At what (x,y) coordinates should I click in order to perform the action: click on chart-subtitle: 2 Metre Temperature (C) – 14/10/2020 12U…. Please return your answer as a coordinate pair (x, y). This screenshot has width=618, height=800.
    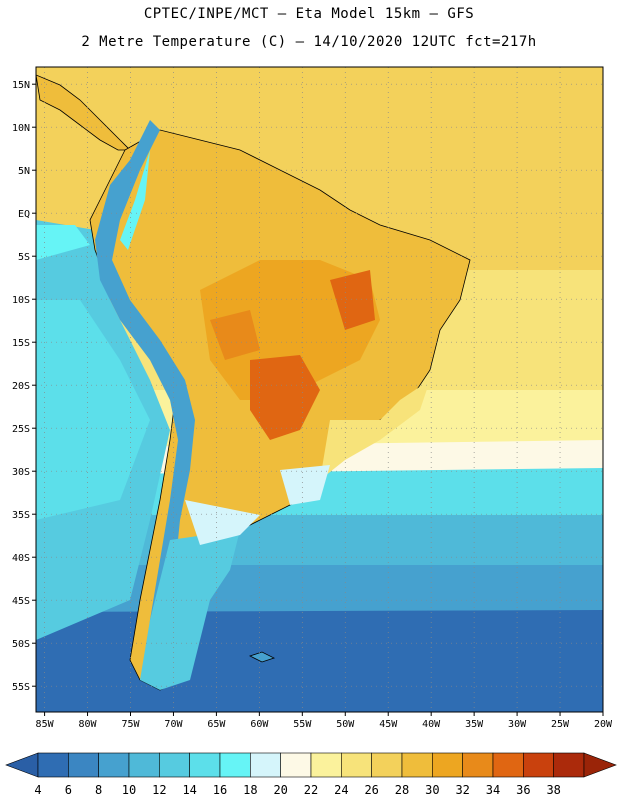
    Looking at the image, I should click on (309, 42).